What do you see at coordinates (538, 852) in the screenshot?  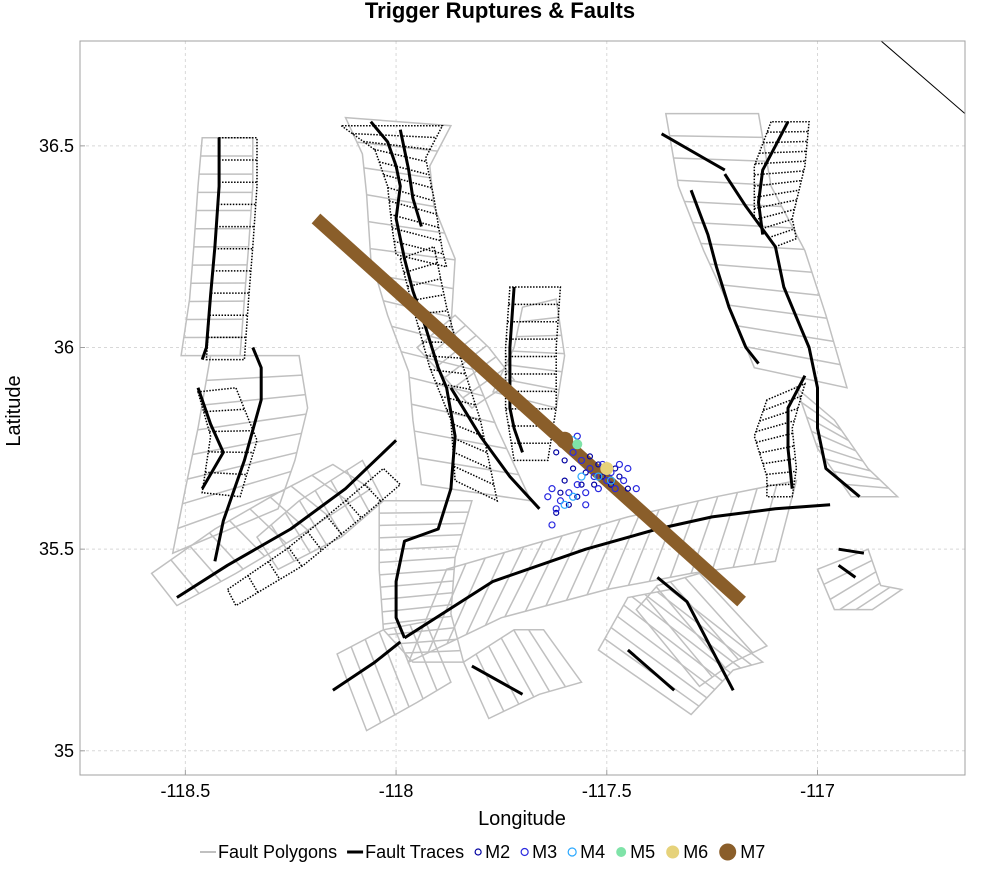 I see `legend-item: M3` at bounding box center [538, 852].